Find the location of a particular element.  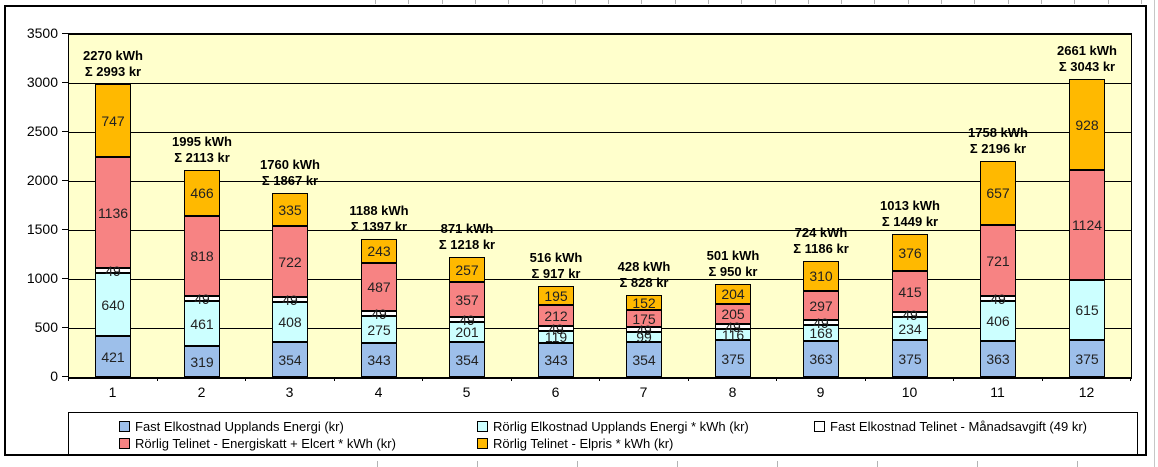

bar-segment: 928 is located at coordinates (1087, 124).